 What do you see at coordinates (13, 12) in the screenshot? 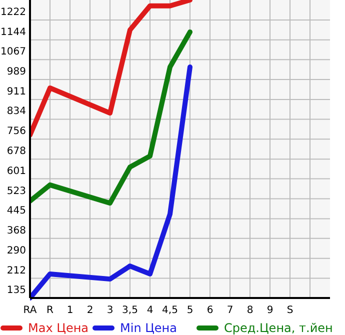
I see `y-tick-label: 1222` at bounding box center [13, 12].